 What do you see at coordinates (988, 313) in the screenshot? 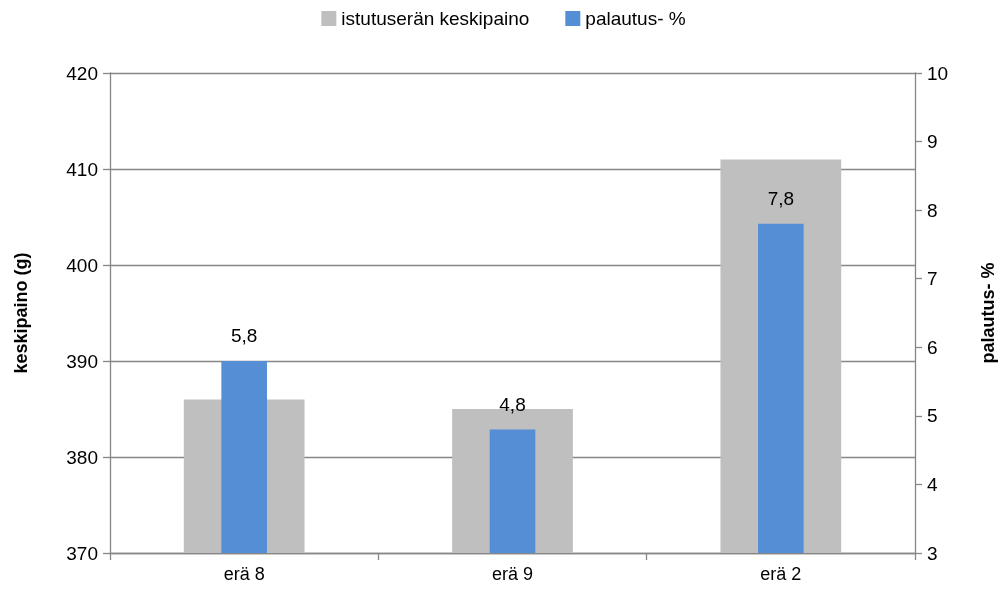
I see `y2-axis-title: palautus- %` at bounding box center [988, 313].